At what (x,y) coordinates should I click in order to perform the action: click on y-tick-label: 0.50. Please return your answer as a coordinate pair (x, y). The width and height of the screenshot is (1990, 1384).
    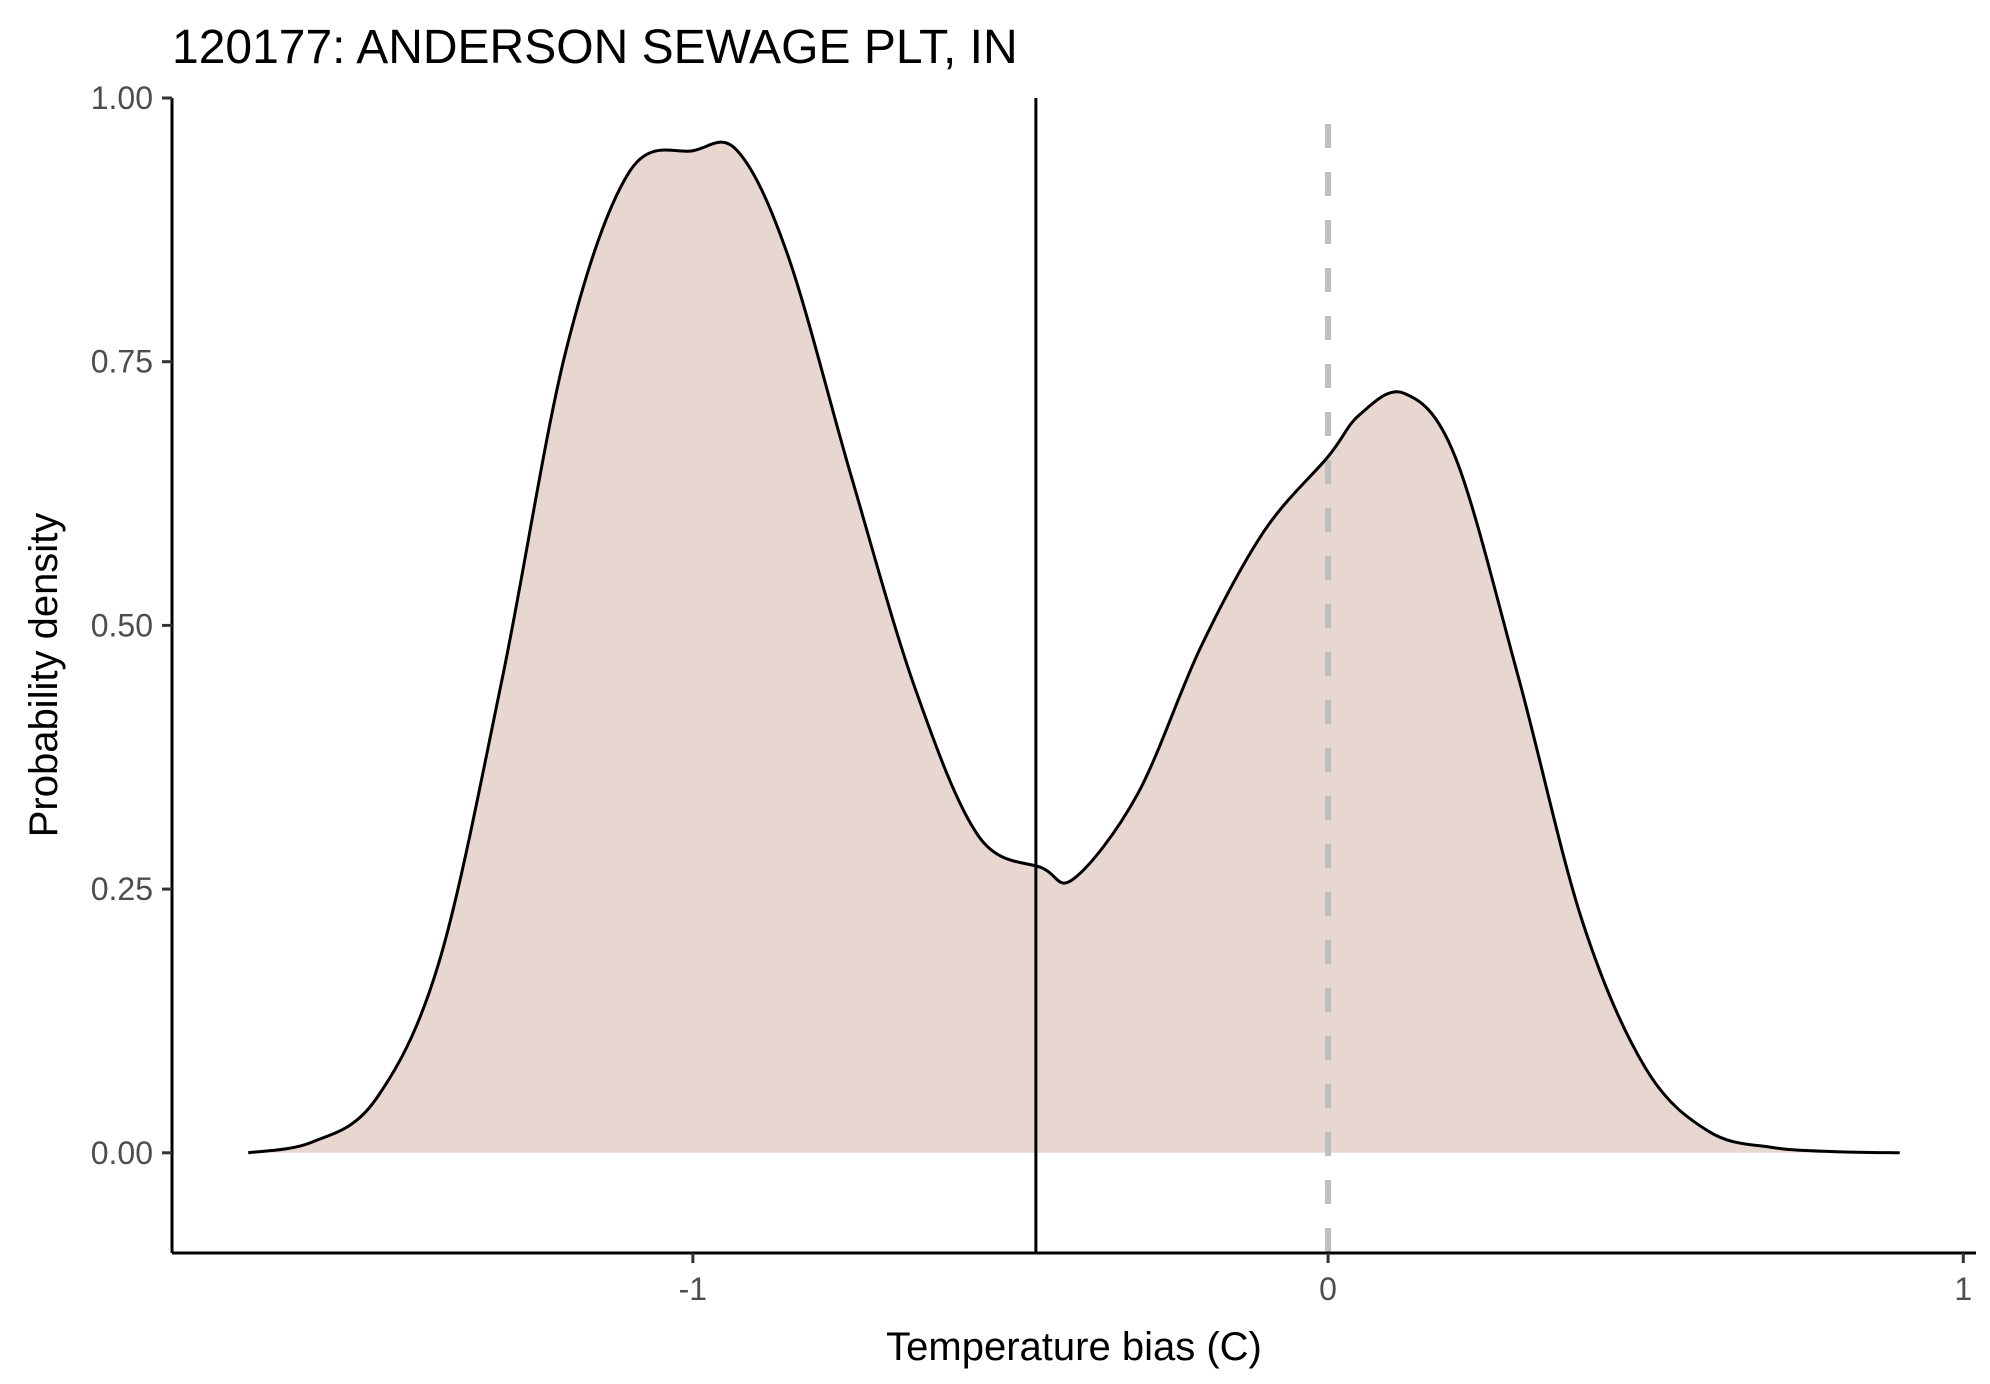
    Looking at the image, I should click on (122, 625).